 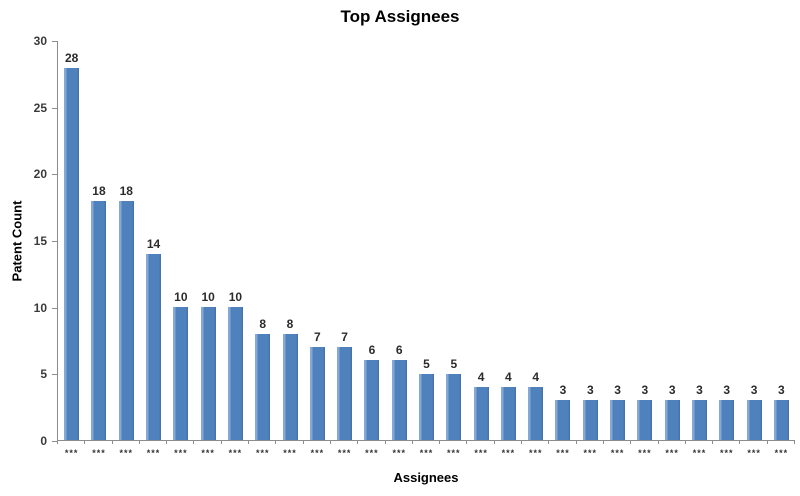 I want to click on bar-value-label: 8, so click(x=263, y=323).